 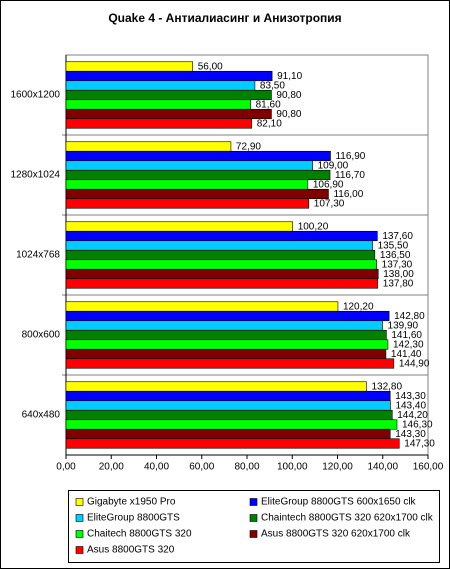 What do you see at coordinates (133, 518) in the screenshot?
I see `legend-label: EliteGroup 8800GTS` at bounding box center [133, 518].